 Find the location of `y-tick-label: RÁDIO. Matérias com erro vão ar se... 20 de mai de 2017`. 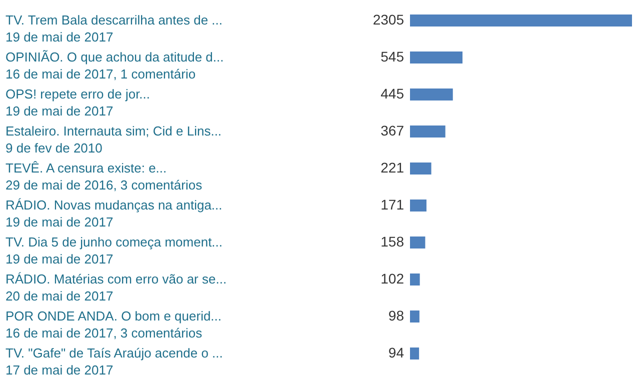

y-tick-label: RÁDIO. Matérias com erro vão ar se... 20 de mai de 2017 is located at coordinates (116, 288).